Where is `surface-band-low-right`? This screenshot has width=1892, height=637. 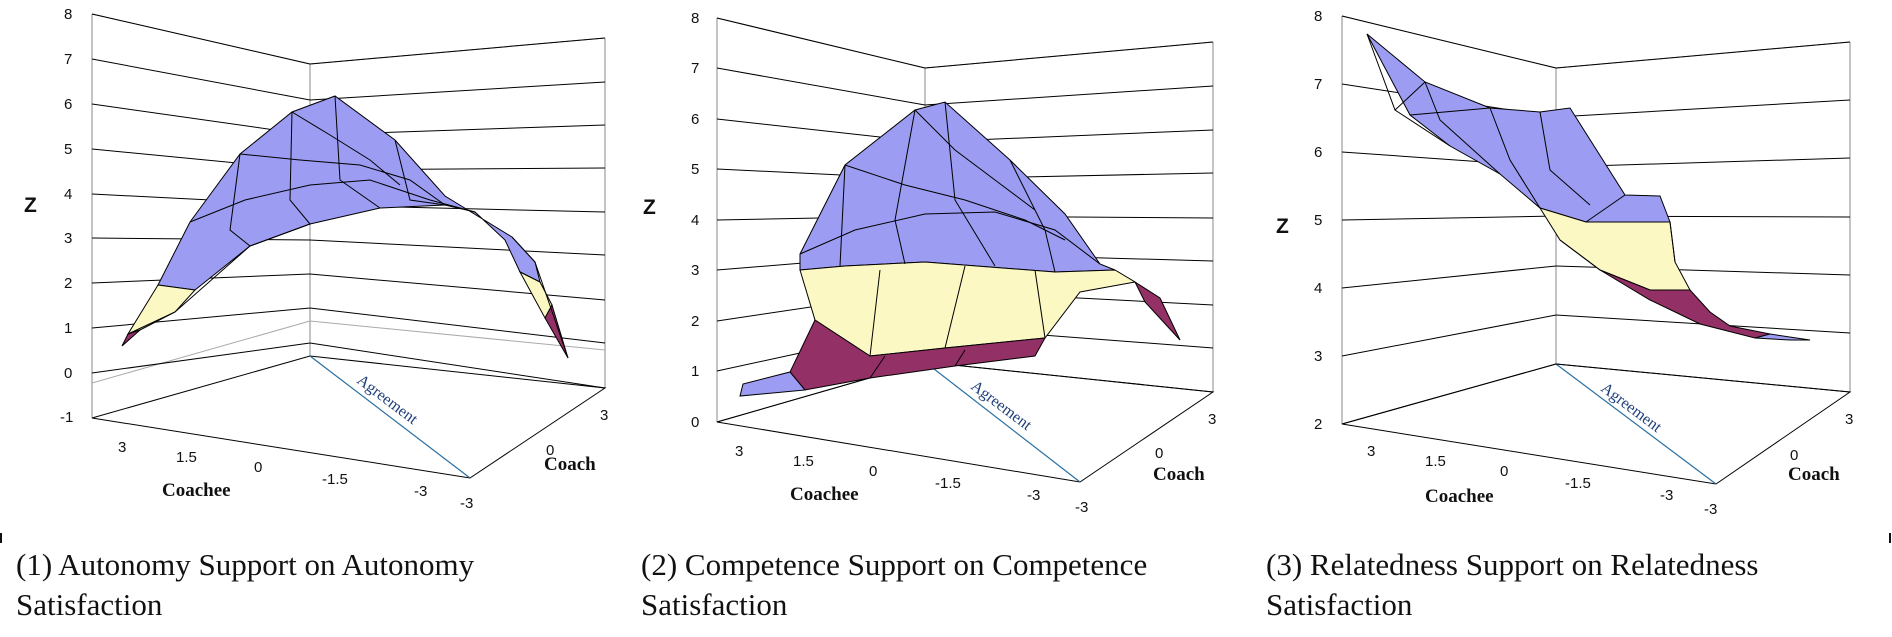 surface-band-low-right is located at coordinates (556, 331).